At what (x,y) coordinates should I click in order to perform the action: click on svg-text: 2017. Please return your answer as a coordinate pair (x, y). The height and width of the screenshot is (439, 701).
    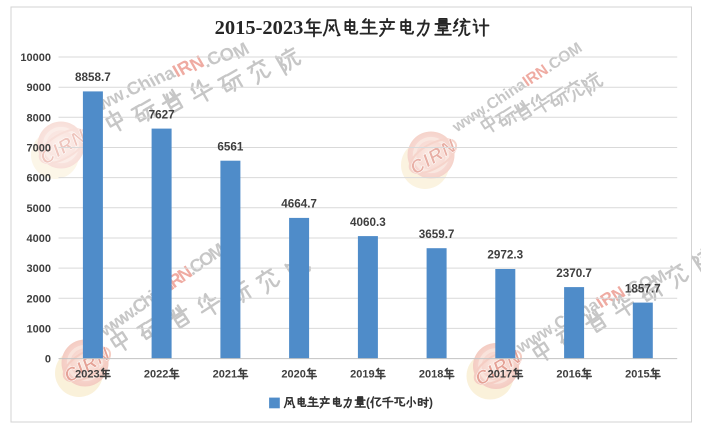
    Looking at the image, I should click on (500, 374).